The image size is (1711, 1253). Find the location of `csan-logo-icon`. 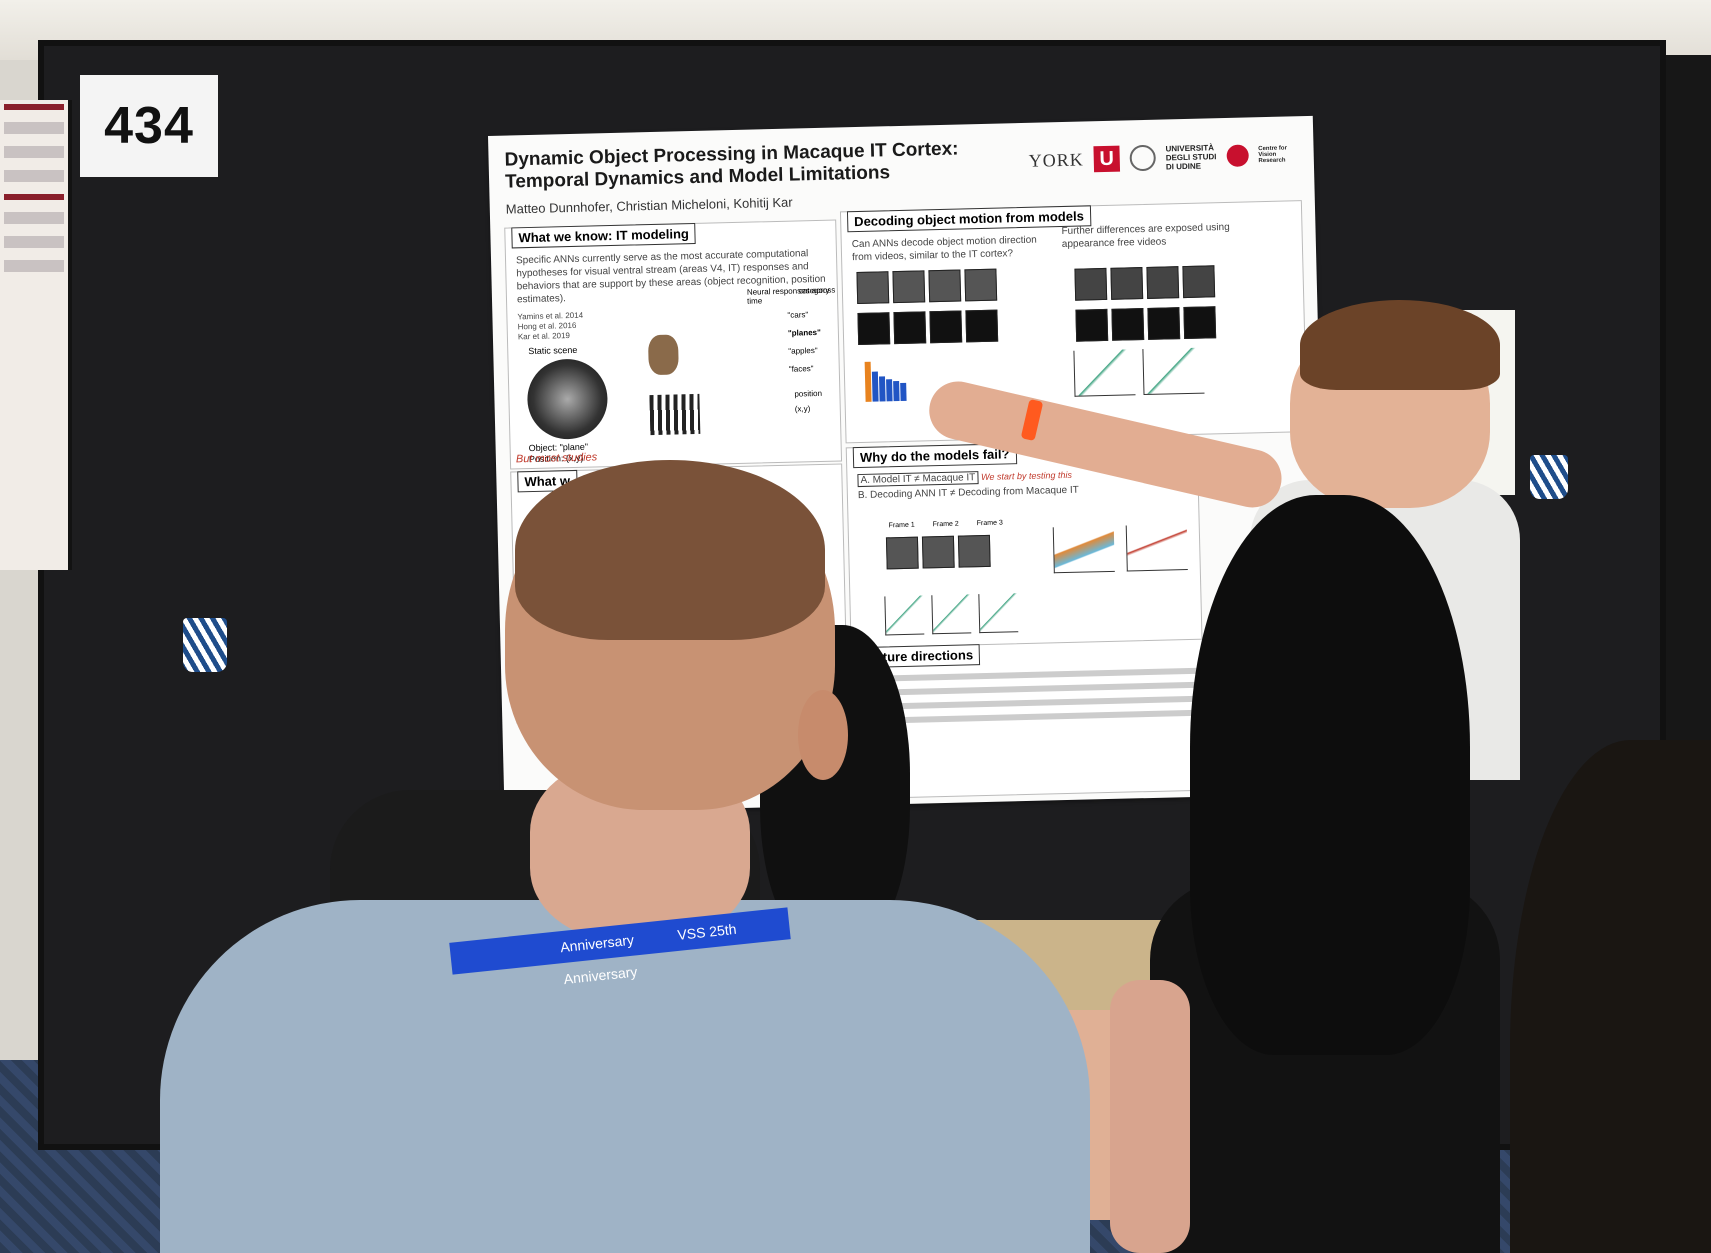

csan-logo-icon is located at coordinates (1237, 155).